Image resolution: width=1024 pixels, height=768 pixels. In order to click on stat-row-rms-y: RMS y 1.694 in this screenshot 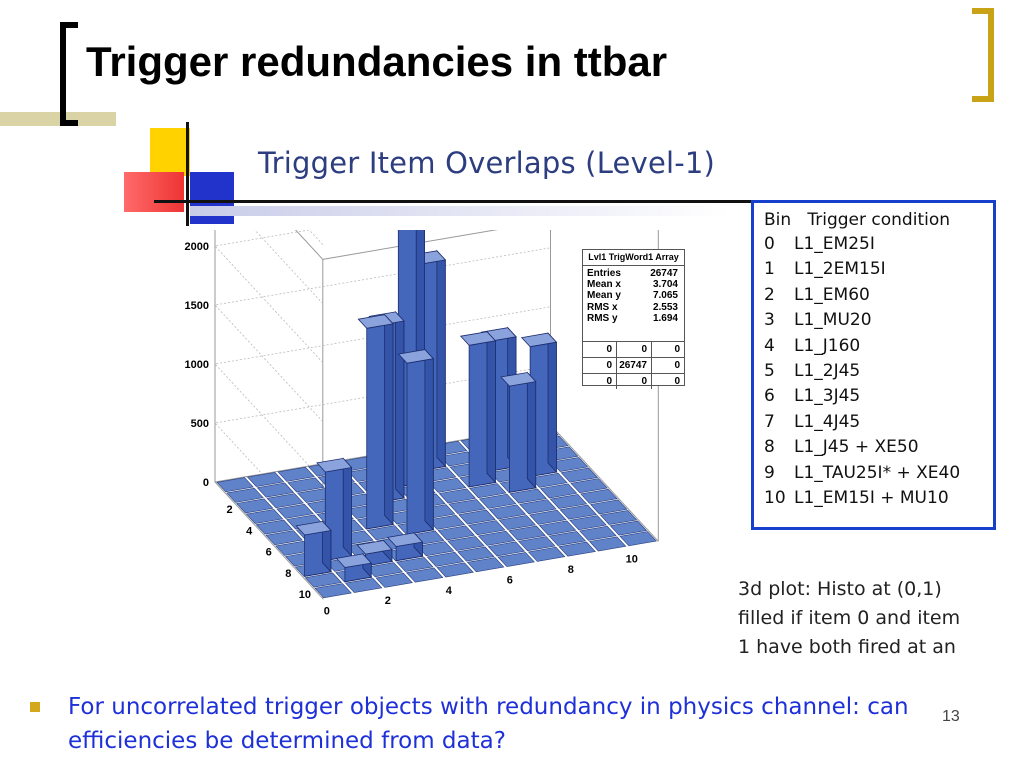, I will do `click(633, 318)`.